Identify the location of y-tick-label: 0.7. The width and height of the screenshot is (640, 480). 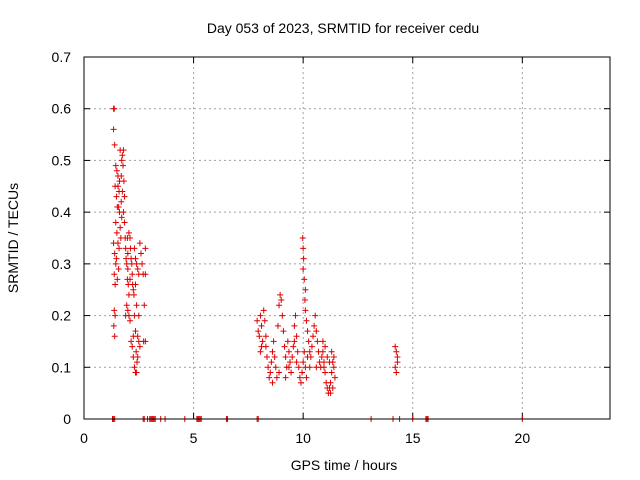
(62, 57).